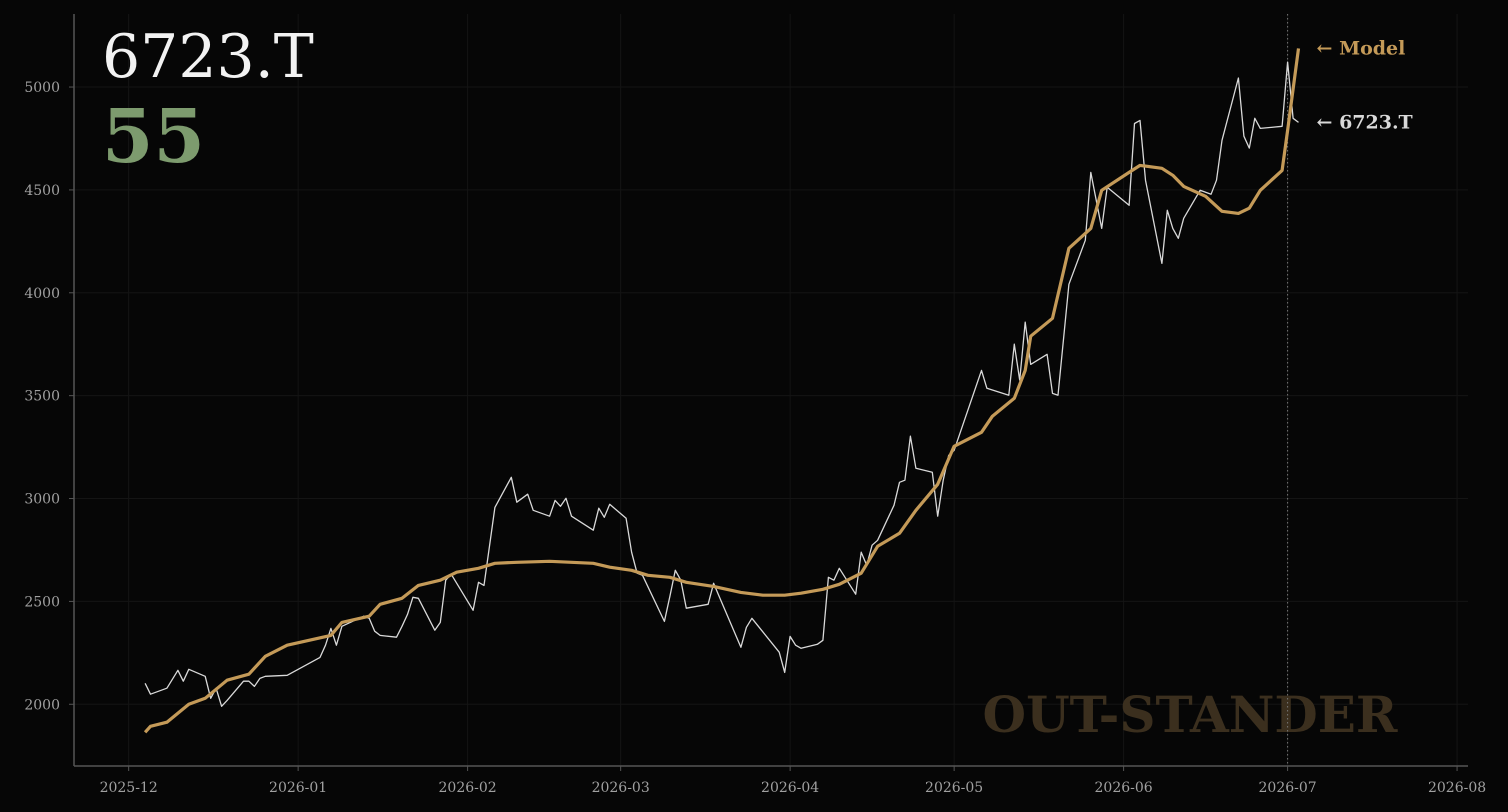 The image size is (1508, 812). I want to click on chart-title: 6723.T, so click(208, 57).